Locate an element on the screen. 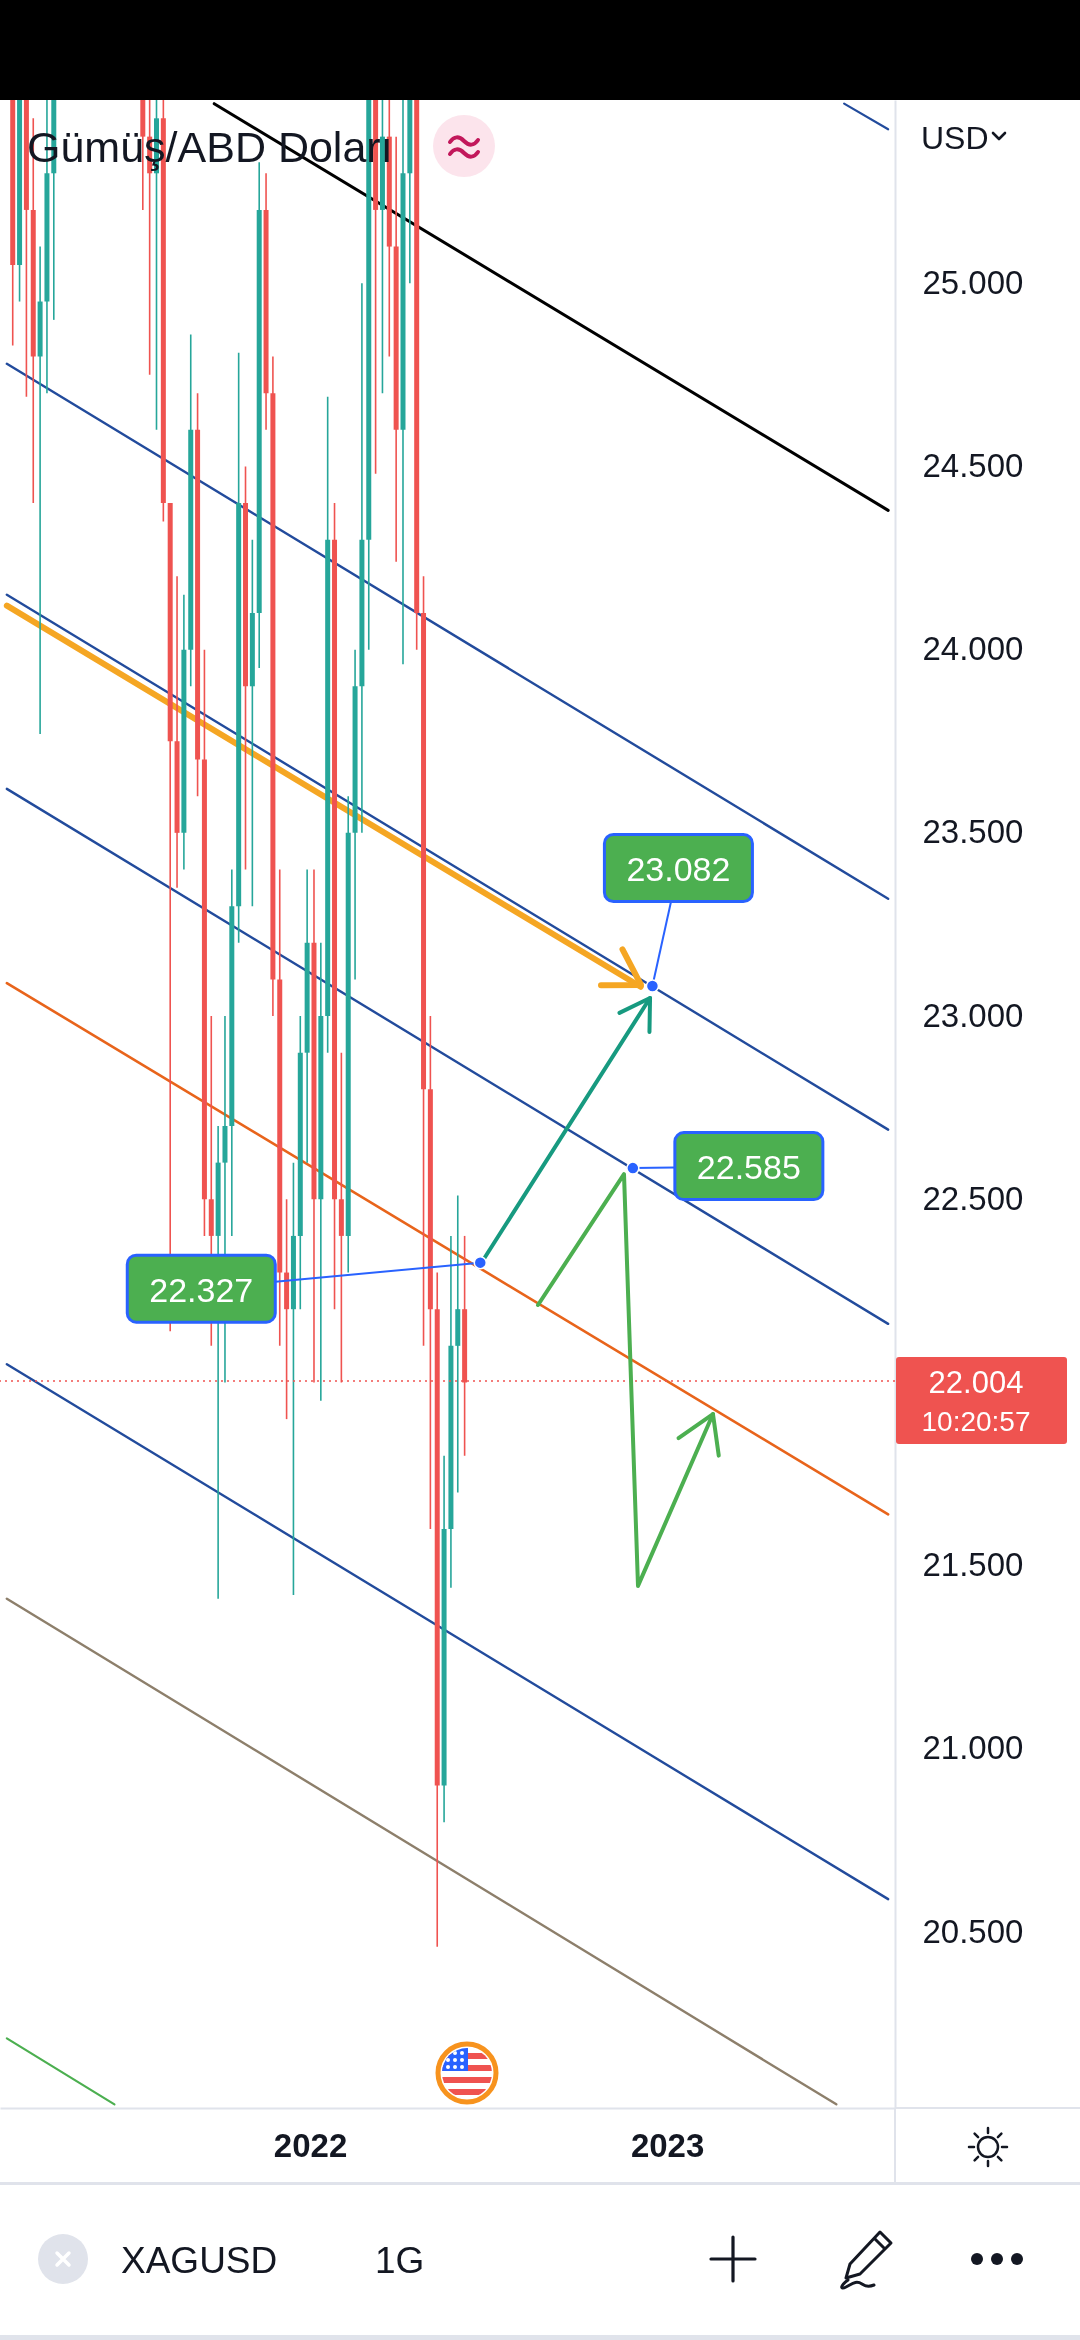  y-tick-label: 21.000 is located at coordinates (973, 1748).